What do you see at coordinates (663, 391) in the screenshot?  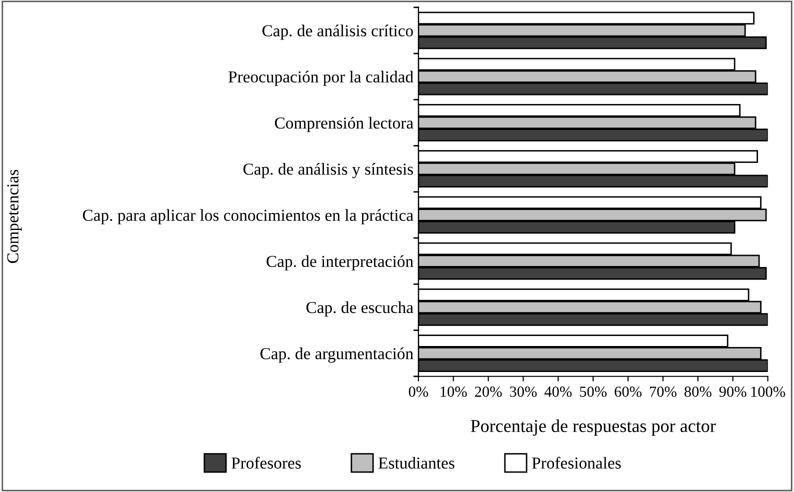 I see `x-tick-label: 70%` at bounding box center [663, 391].